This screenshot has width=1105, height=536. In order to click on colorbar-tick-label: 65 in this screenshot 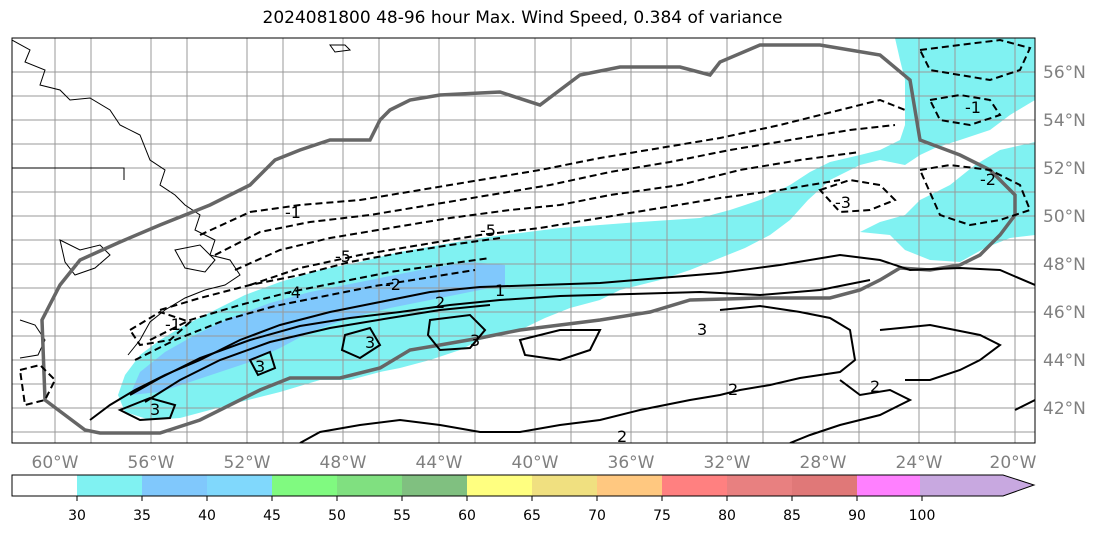, I will do `click(532, 516)`.